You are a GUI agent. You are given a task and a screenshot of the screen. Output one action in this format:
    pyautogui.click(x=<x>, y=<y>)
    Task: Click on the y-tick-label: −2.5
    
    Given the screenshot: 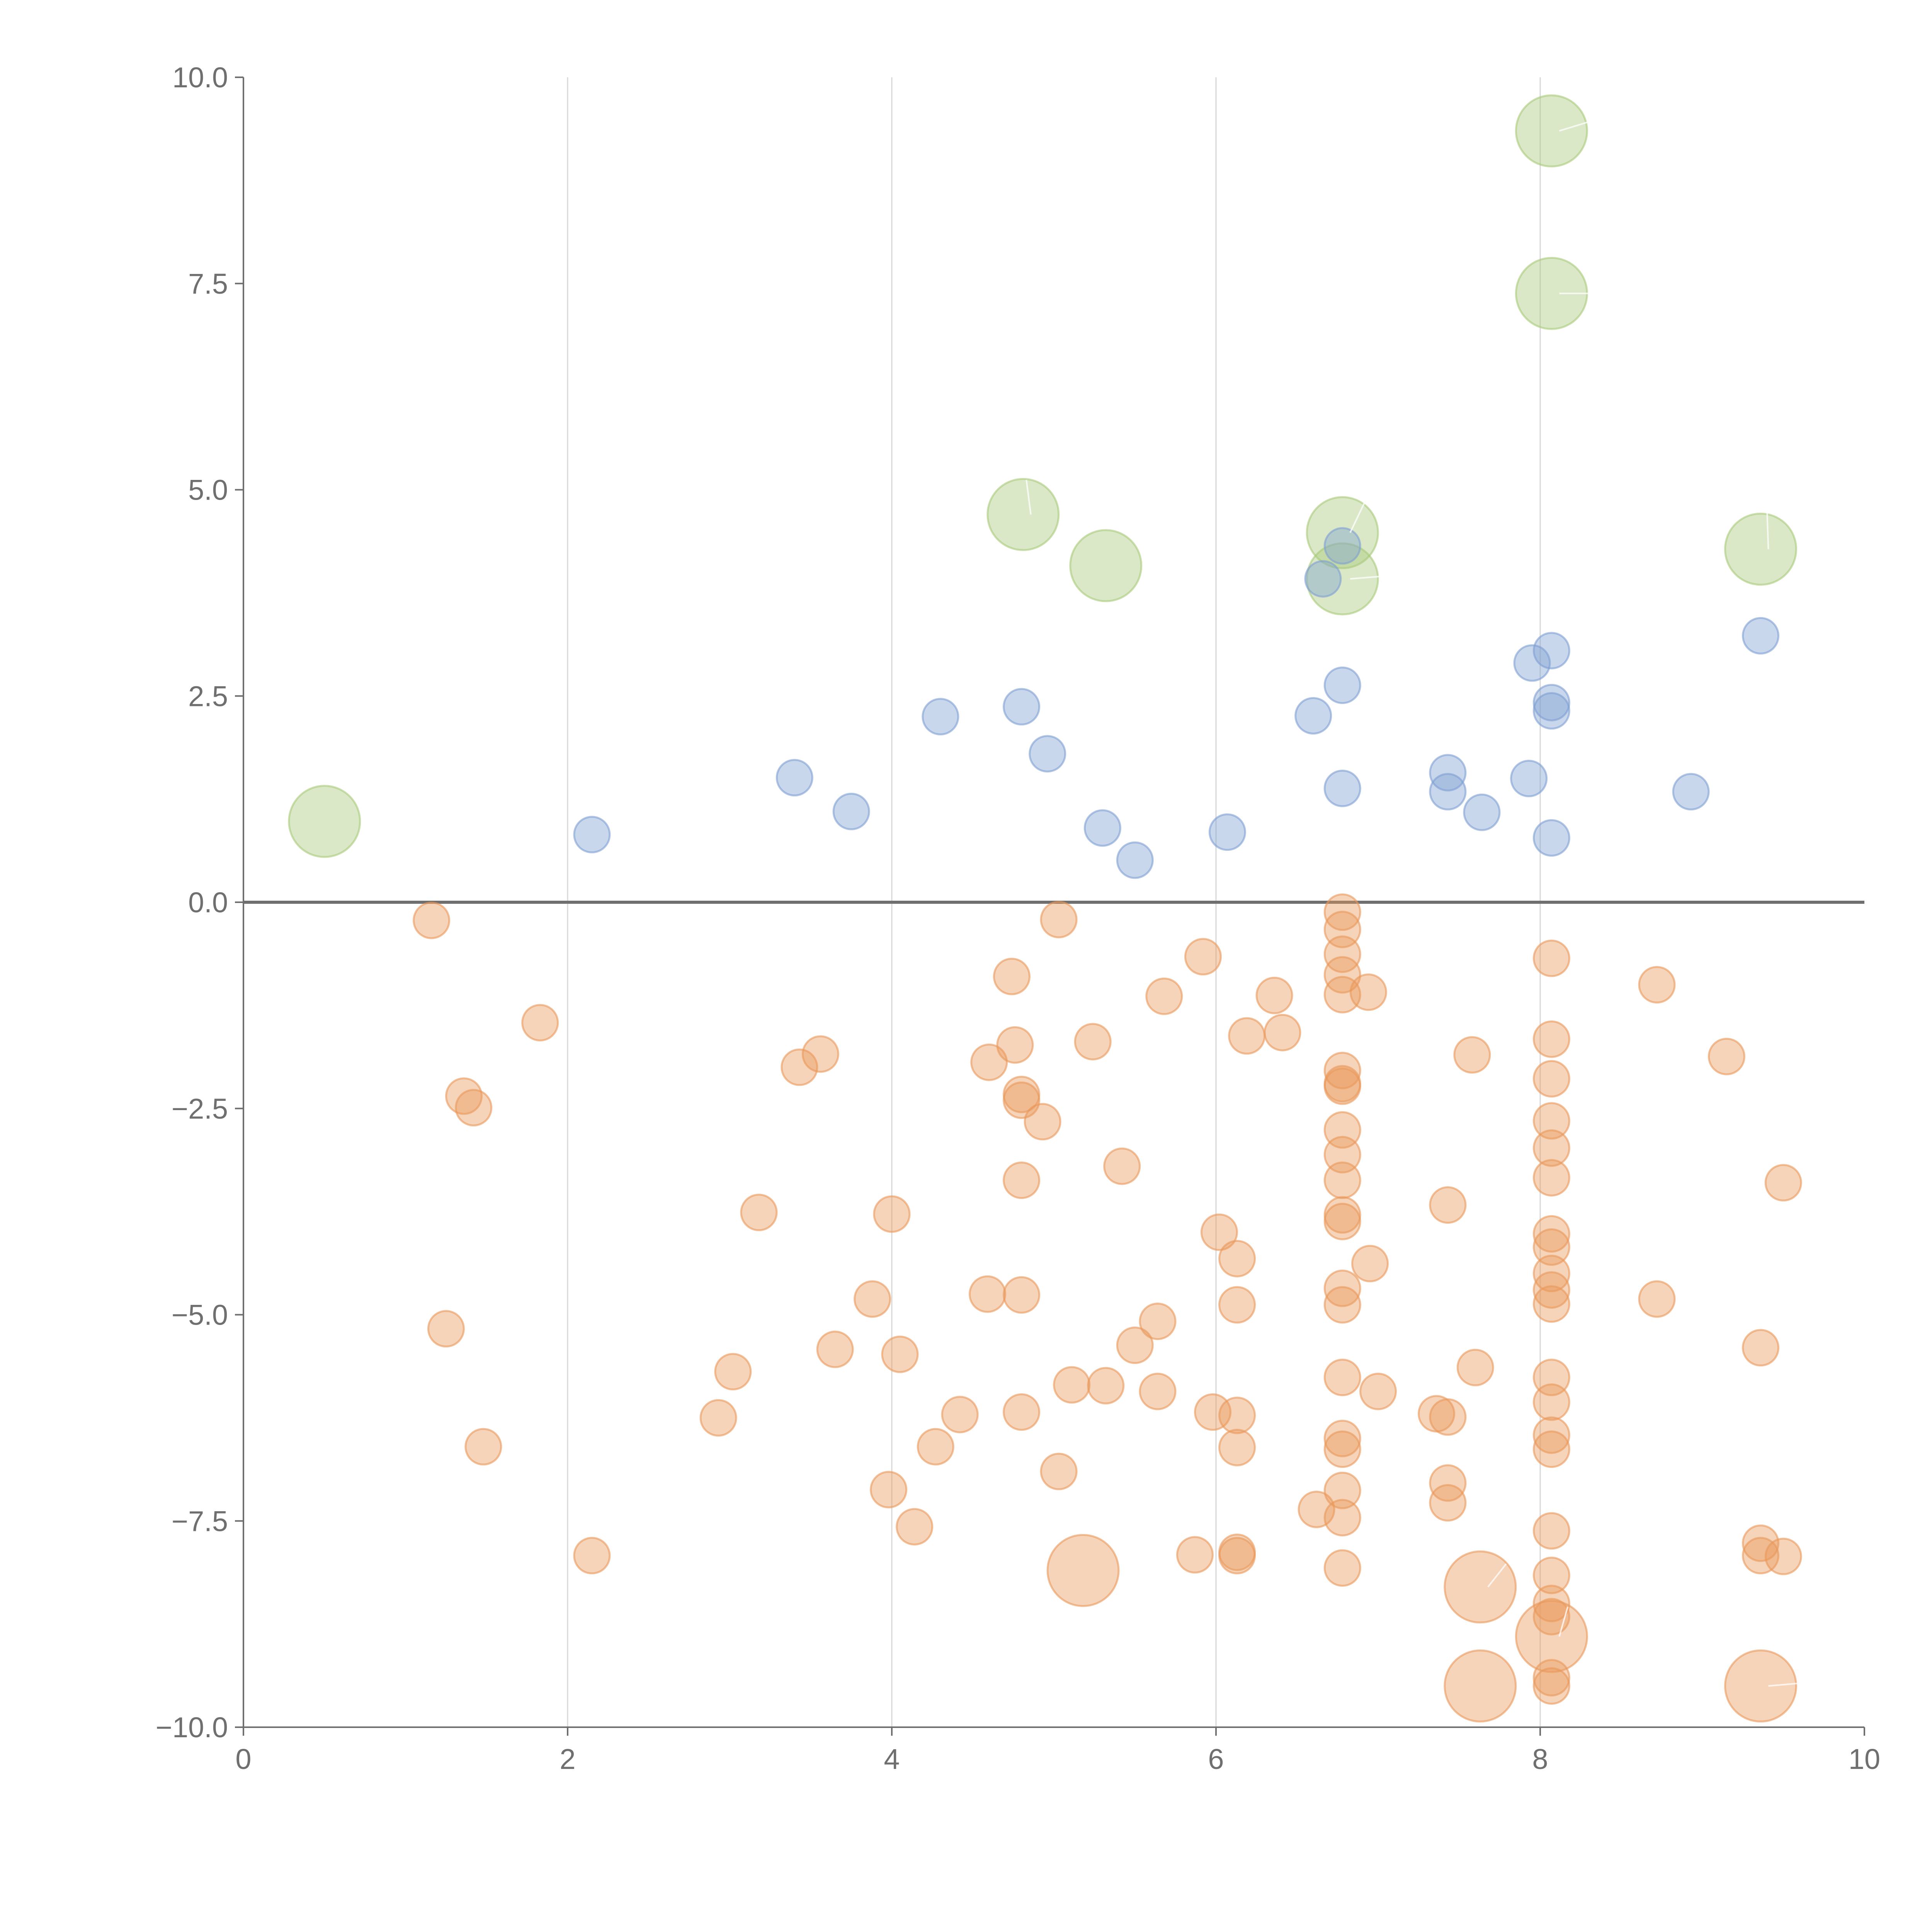 What is the action you would take?
    pyautogui.click(x=200, y=1109)
    